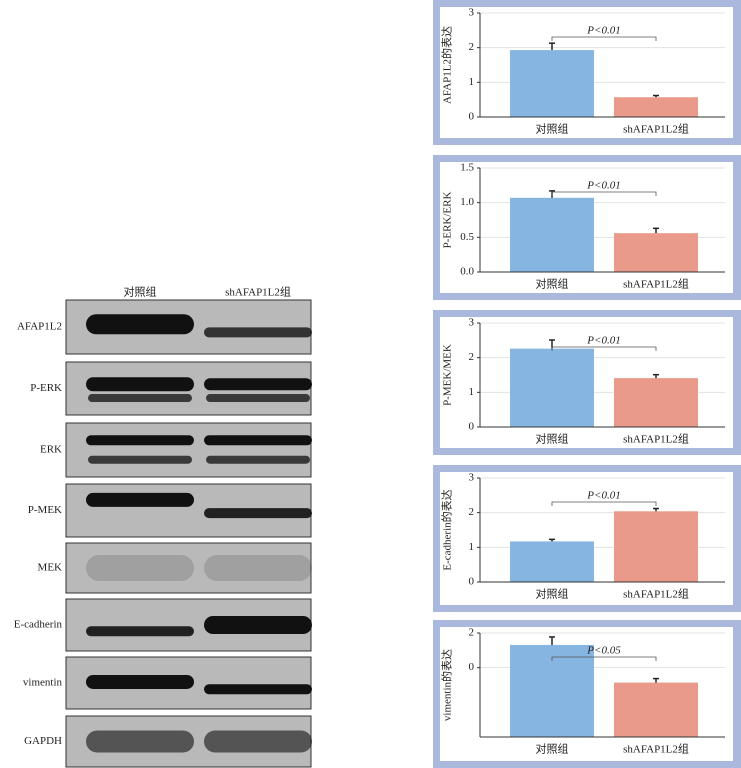  What do you see at coordinates (603, 651) in the screenshot?
I see `annotation: P<0.05` at bounding box center [603, 651].